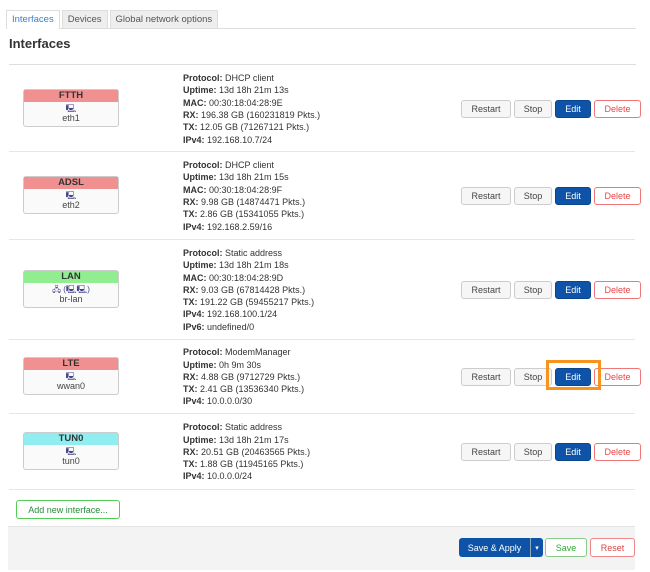 The width and height of the screenshot is (650, 572). I want to click on edit-highlight, so click(573, 375).